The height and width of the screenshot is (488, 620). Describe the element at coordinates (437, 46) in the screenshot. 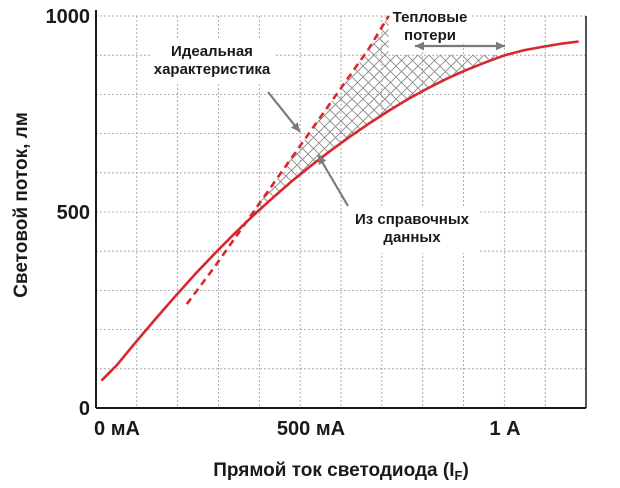

I see `annotation-heat-loss-arrow-left` at that location.